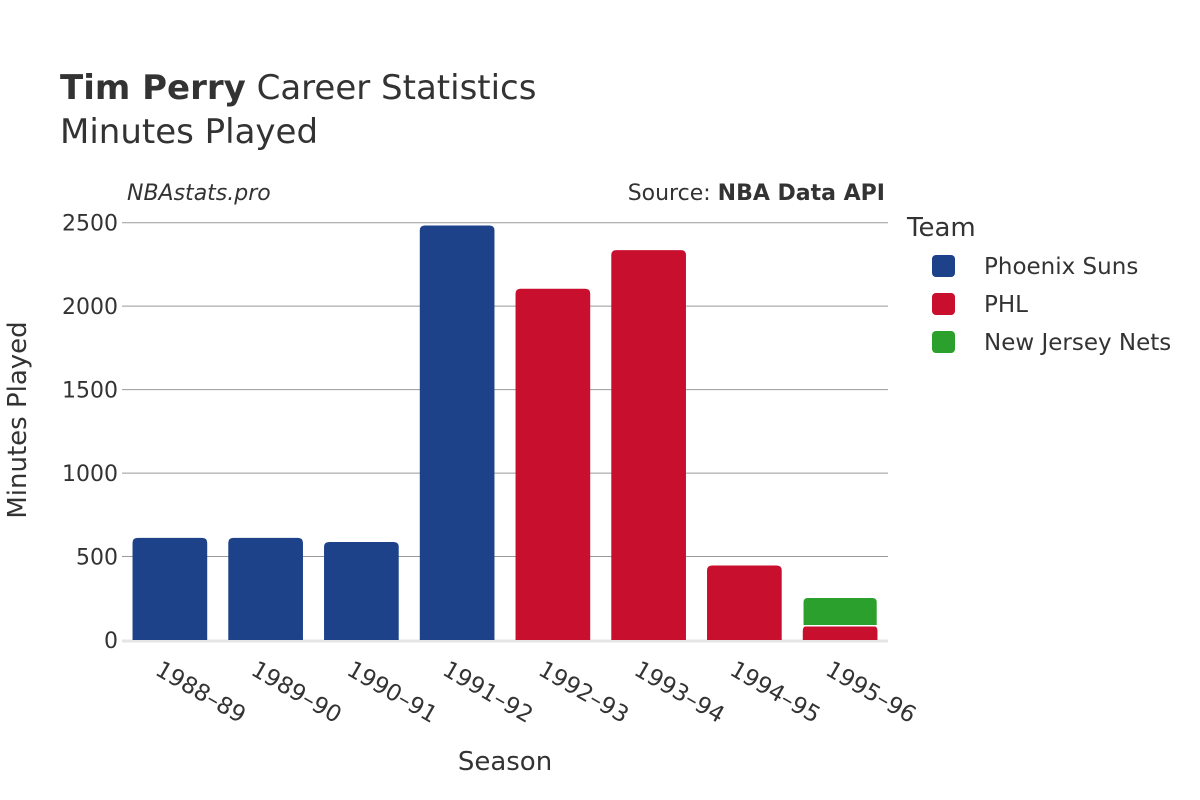 The height and width of the screenshot is (800, 1200). I want to click on y-tick-label: 1500, so click(90, 391).